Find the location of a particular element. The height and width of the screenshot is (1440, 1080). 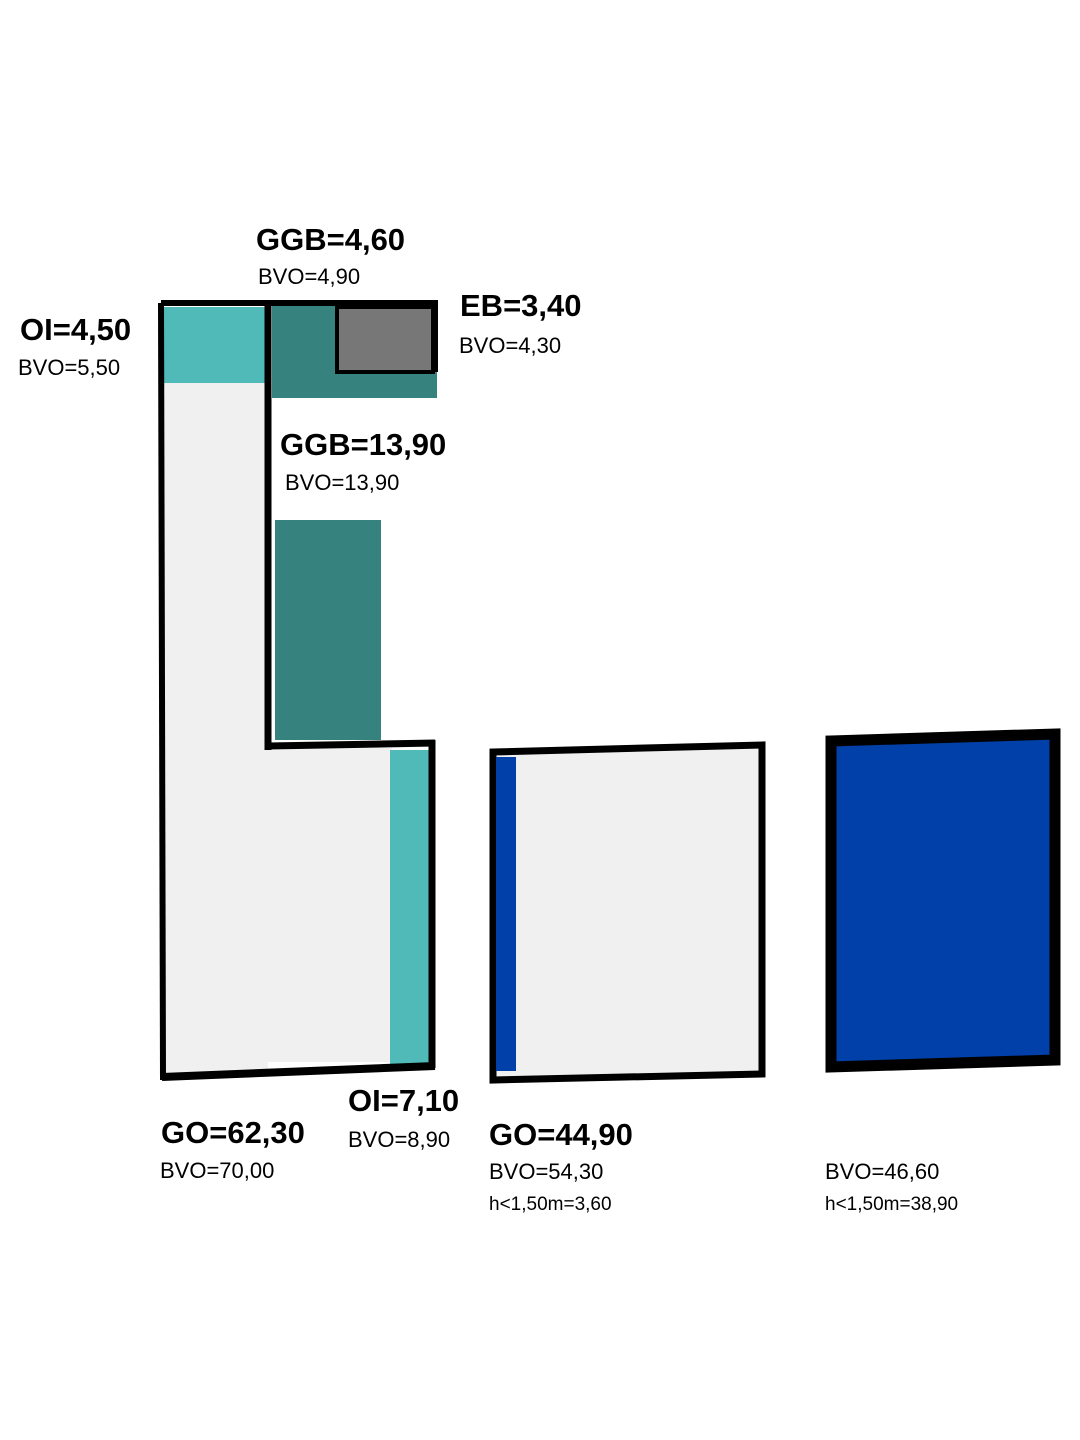

area-label: EB=3,40 is located at coordinates (521, 305).